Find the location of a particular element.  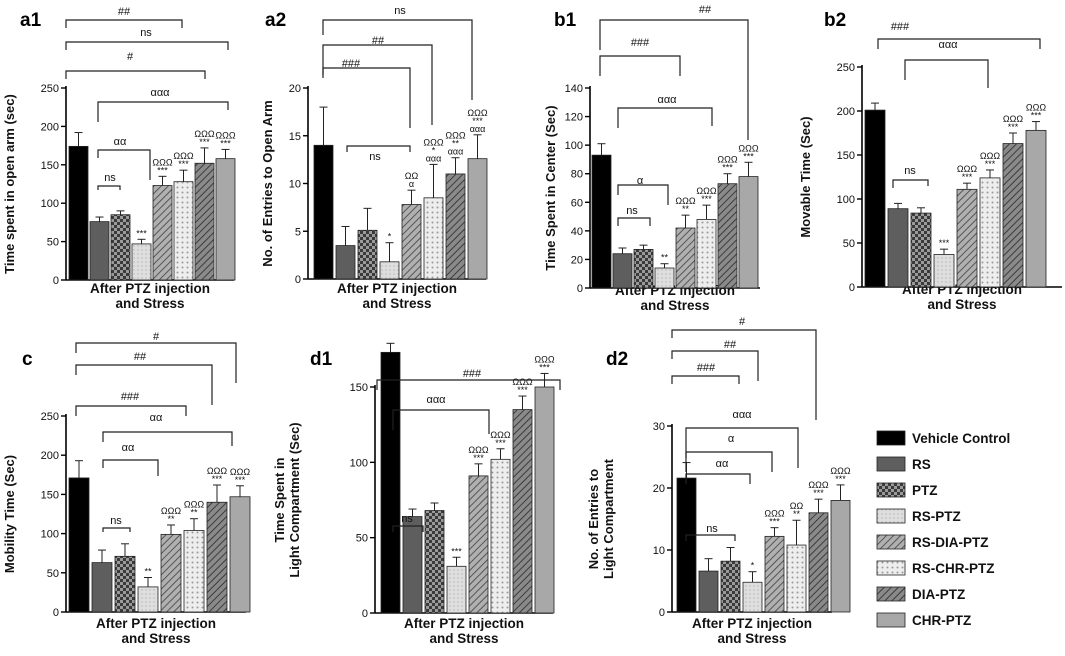

y-tick-label: 40 is located at coordinates (577, 232).